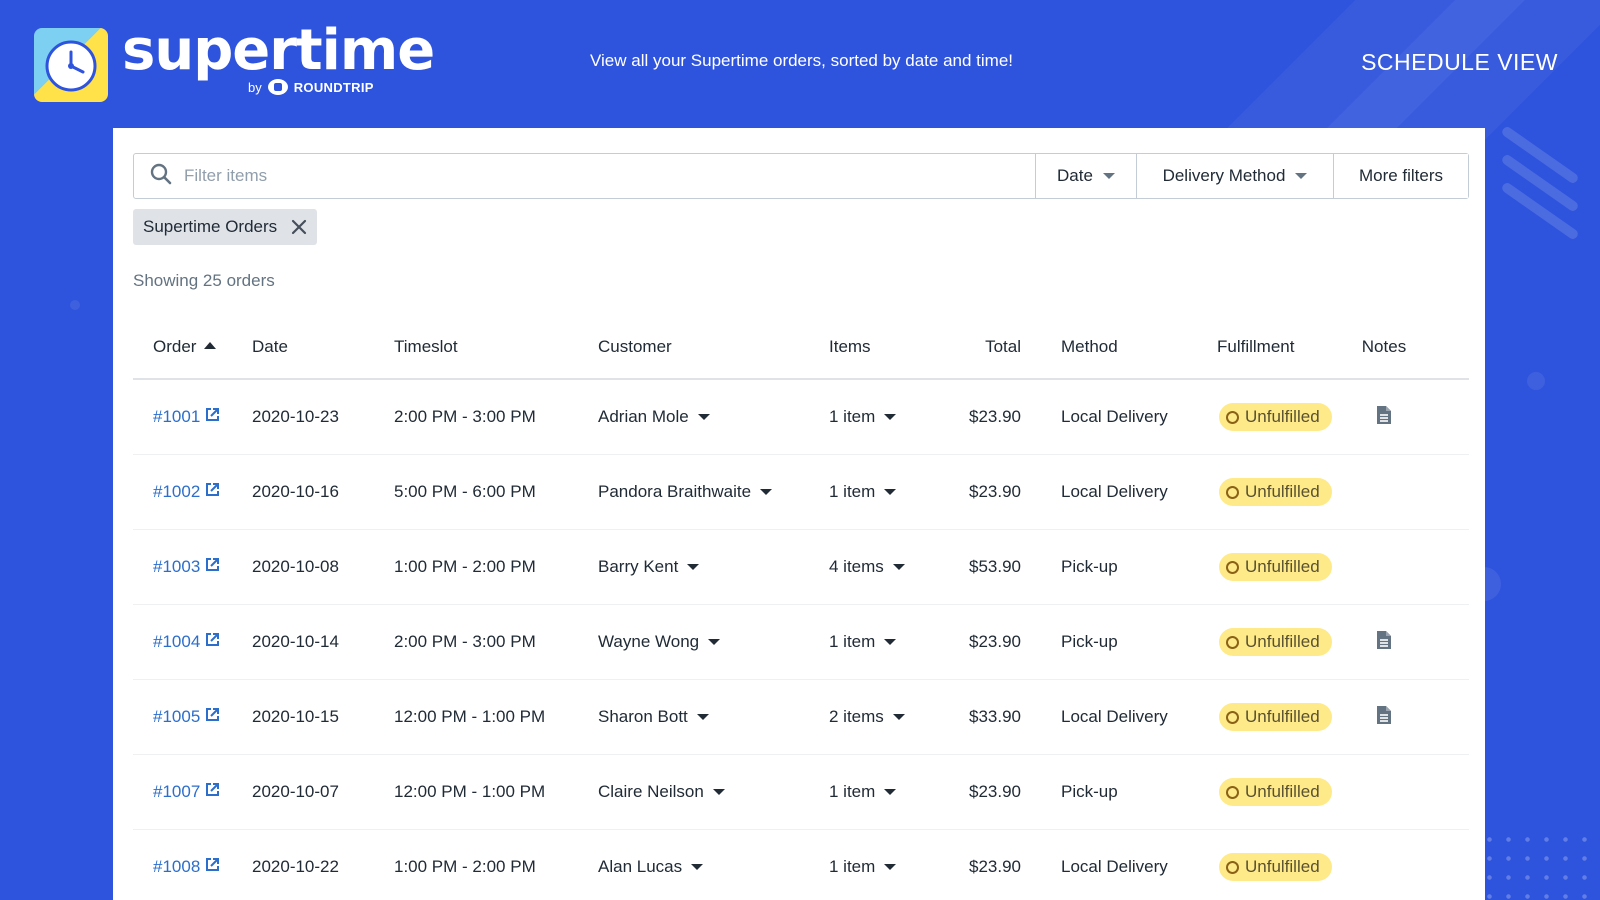 The width and height of the screenshot is (1600, 900). What do you see at coordinates (1459, 62) in the screenshot?
I see `schedule-view-link: SCHEDULE VIEW` at bounding box center [1459, 62].